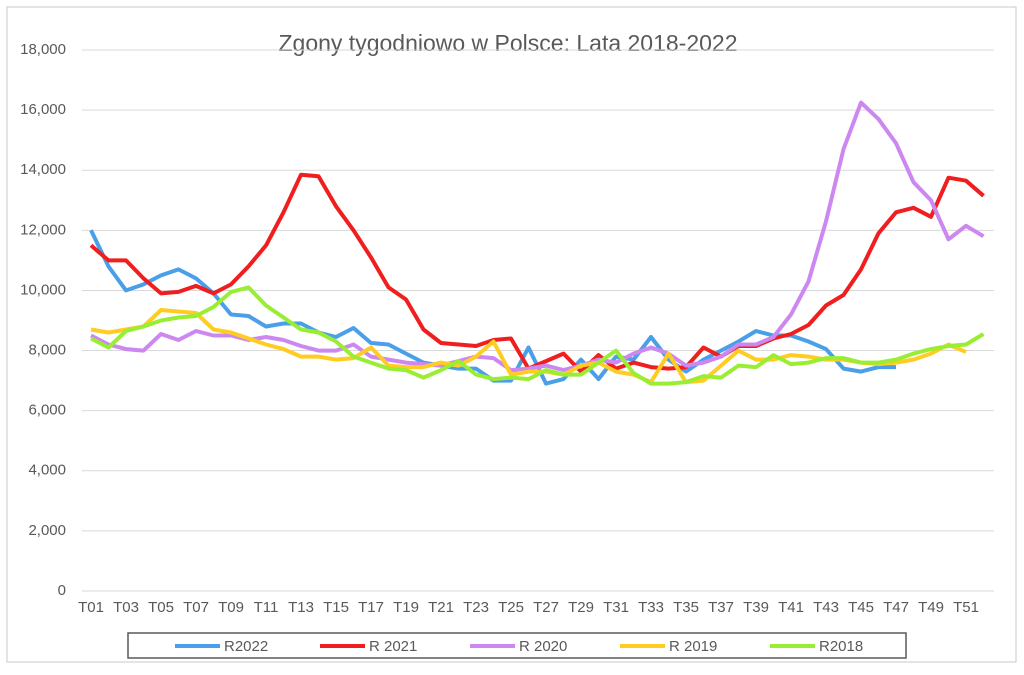 This screenshot has width=1024, height=675. I want to click on x-tick-label: T09, so click(231, 607).